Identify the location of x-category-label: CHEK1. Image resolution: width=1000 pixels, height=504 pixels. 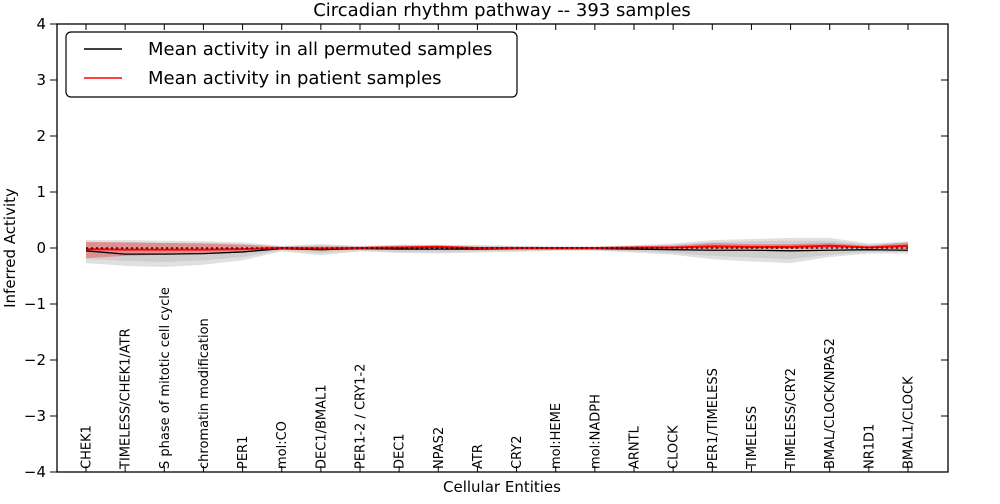
(87, 447).